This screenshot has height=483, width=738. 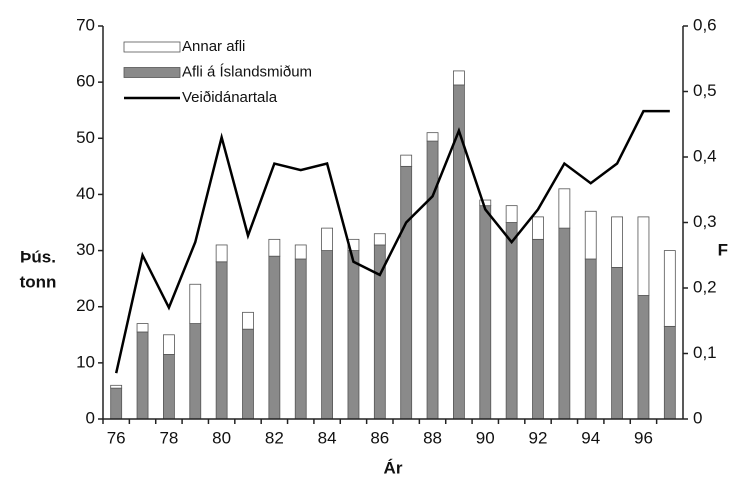 What do you see at coordinates (393, 467) in the screenshot?
I see `x-label: Ár` at bounding box center [393, 467].